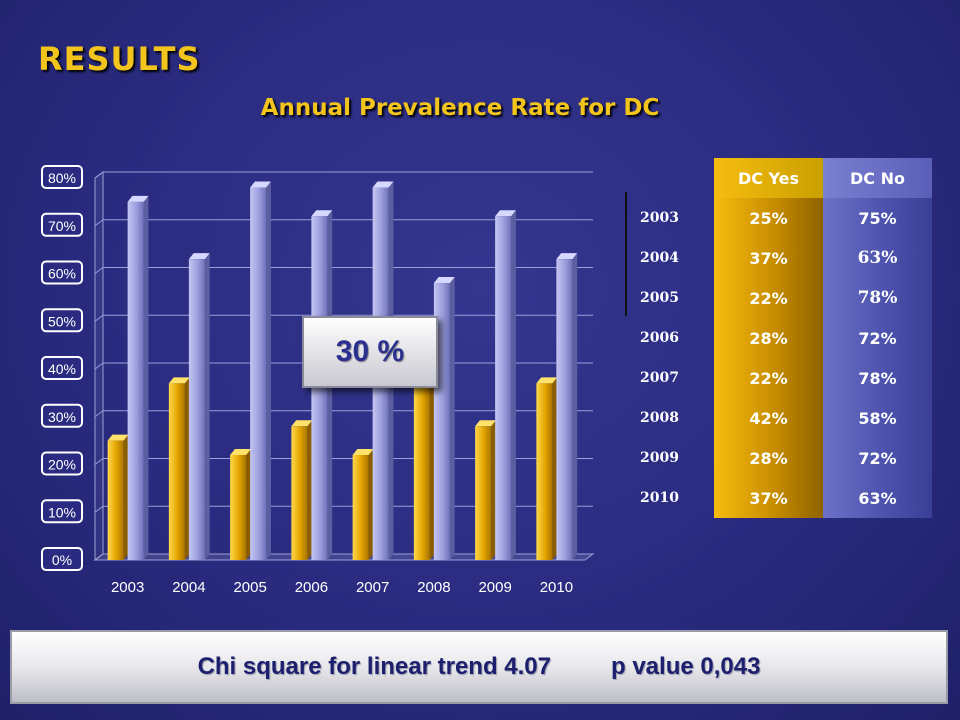  Describe the element at coordinates (659, 458) in the screenshot. I see `year-label: 2009` at that location.